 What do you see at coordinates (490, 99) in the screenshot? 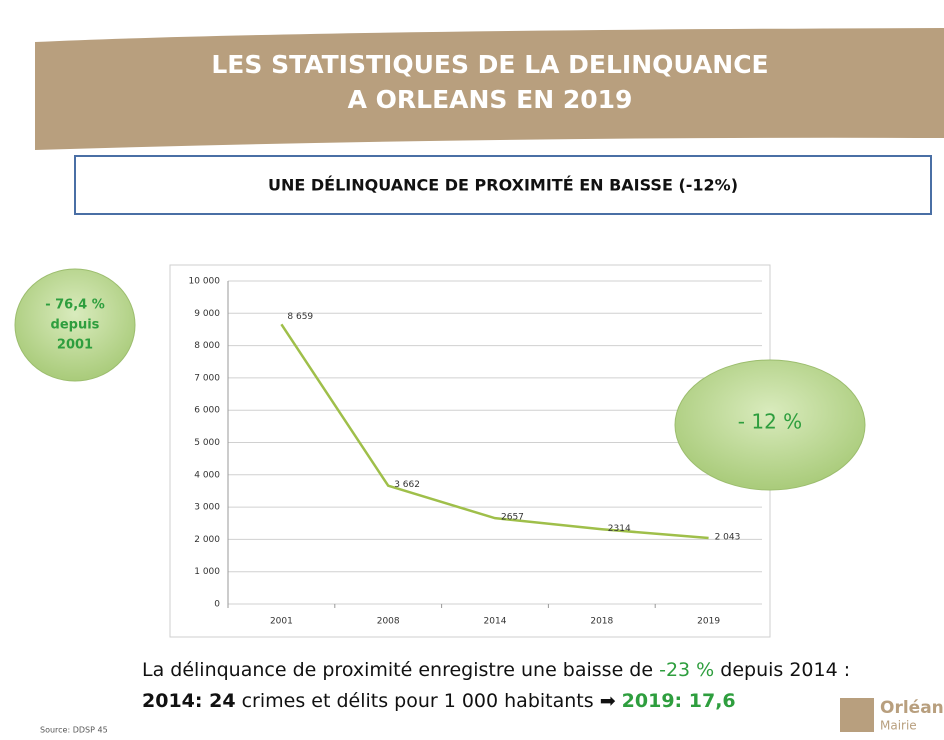
I see `title-line: A ORLEANS EN 2019` at bounding box center [490, 99].